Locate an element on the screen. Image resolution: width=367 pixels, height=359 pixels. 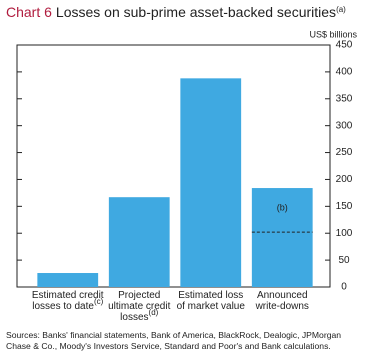
annotation-label: (b) is located at coordinates (282, 207).